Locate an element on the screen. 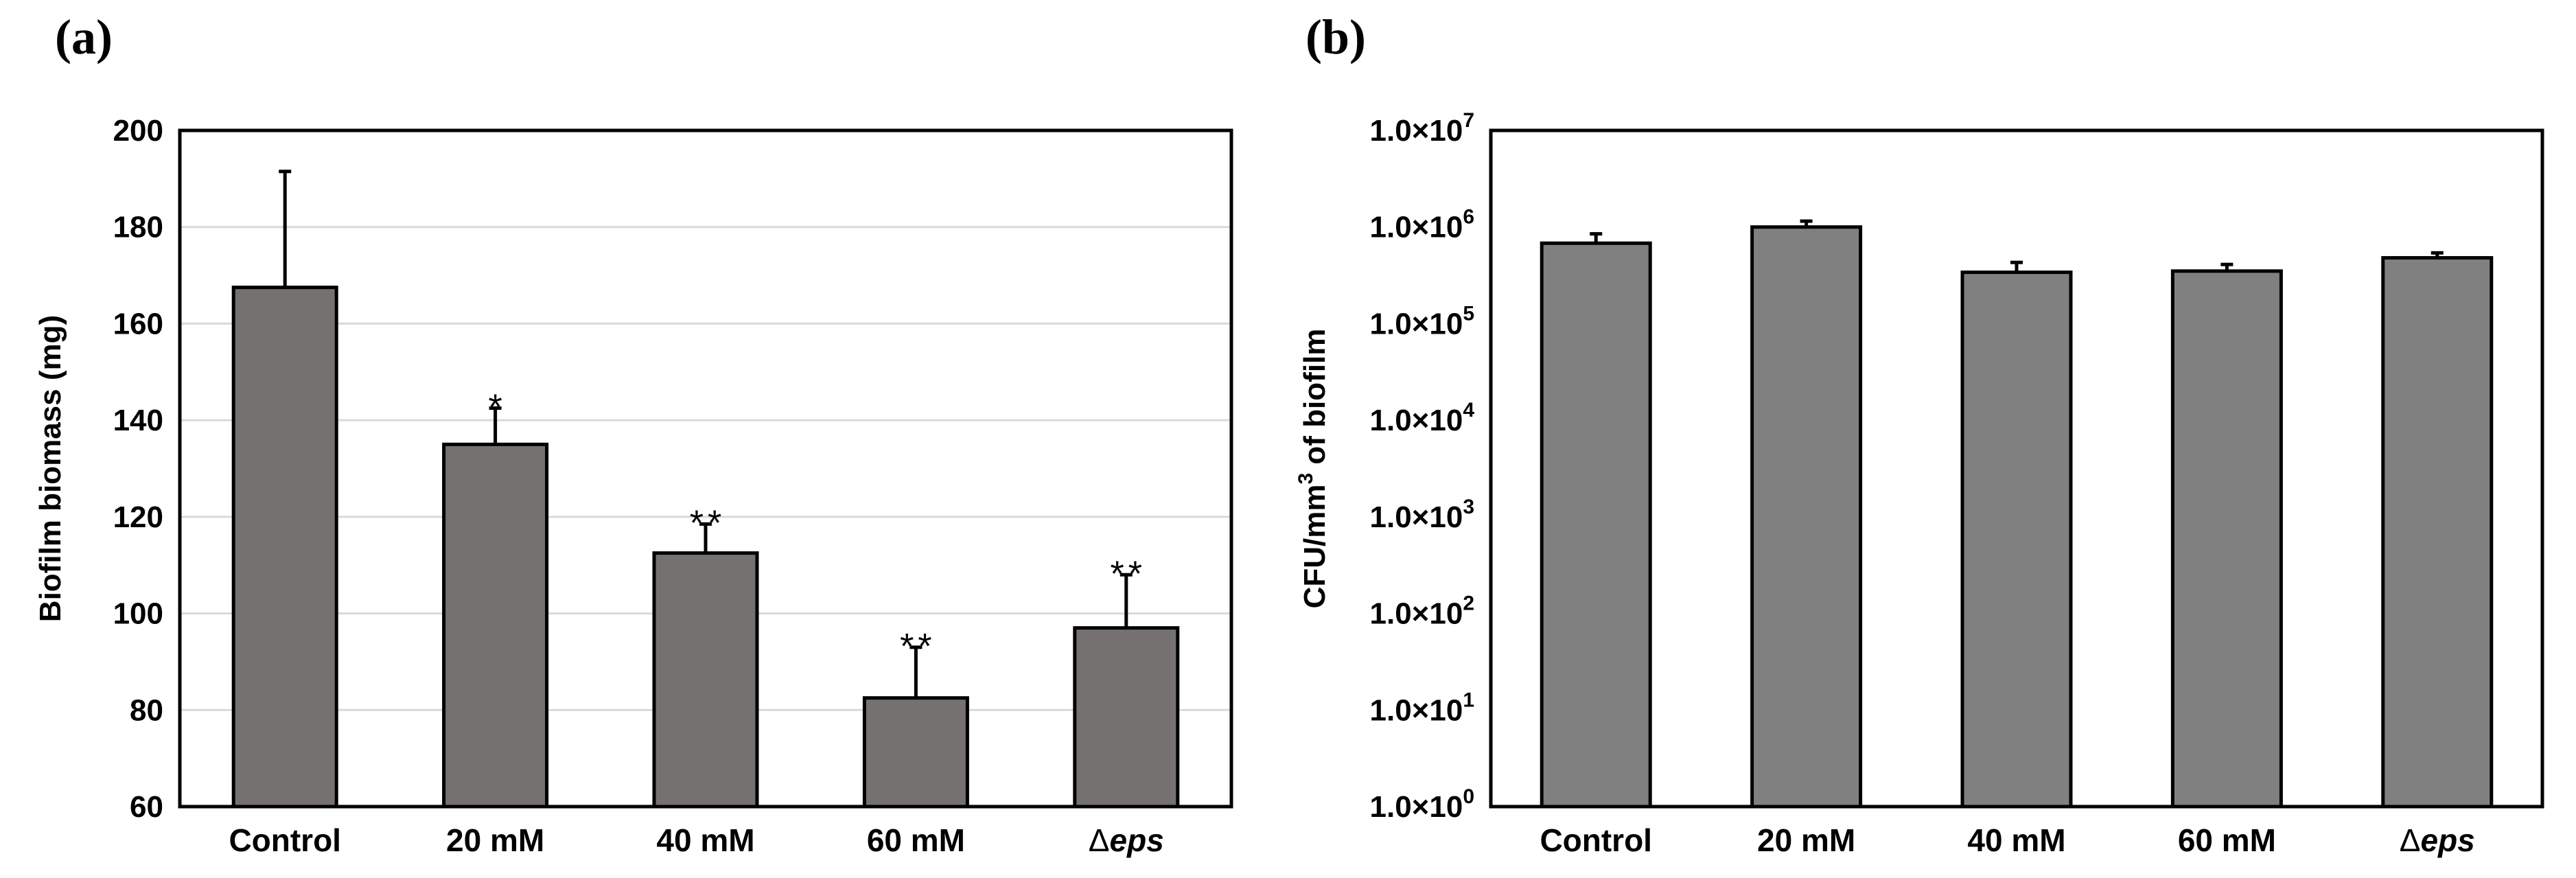 The width and height of the screenshot is (2576, 878). panel-b-x-tick-label: Control is located at coordinates (1596, 840).